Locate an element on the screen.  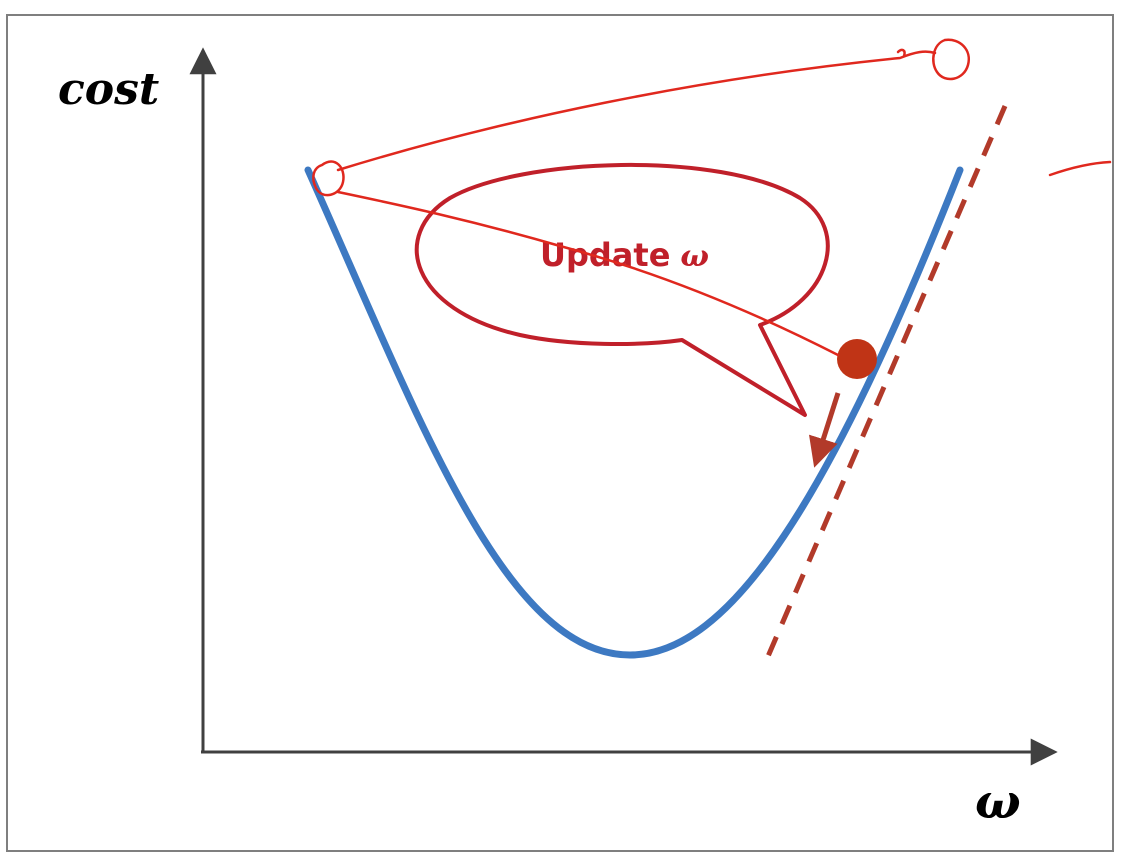
current-point-marker is located at coordinates (857, 359).